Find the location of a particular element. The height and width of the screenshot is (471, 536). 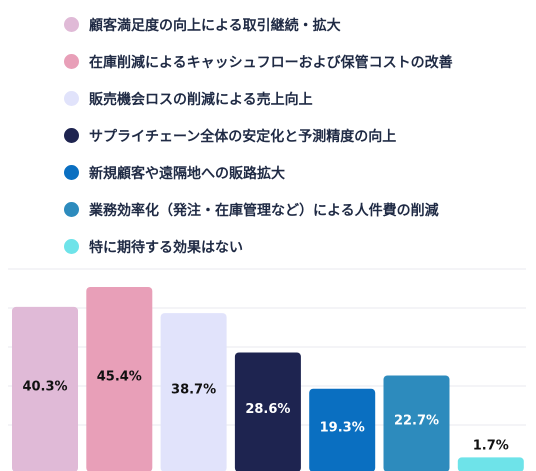

bar-value-label: 40.3% is located at coordinates (44, 386).